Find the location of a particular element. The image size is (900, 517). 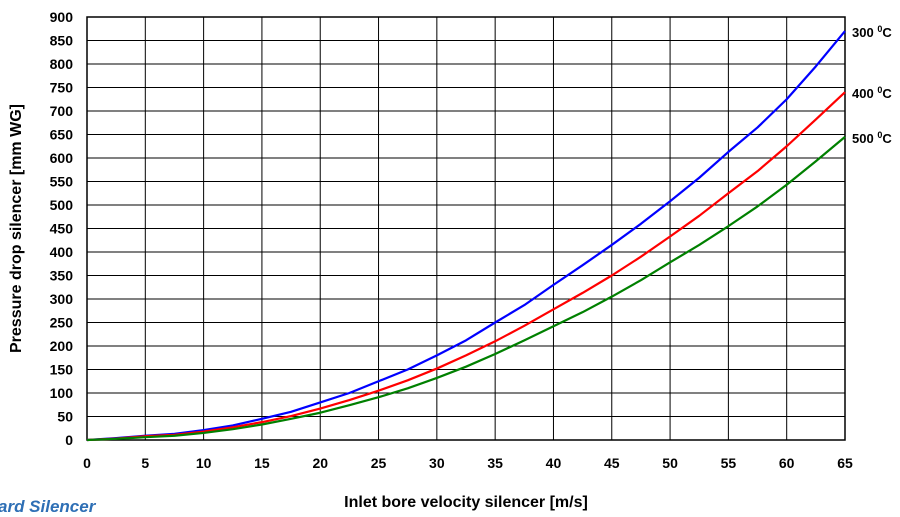

y-tick-label: 700 is located at coordinates (62, 111).